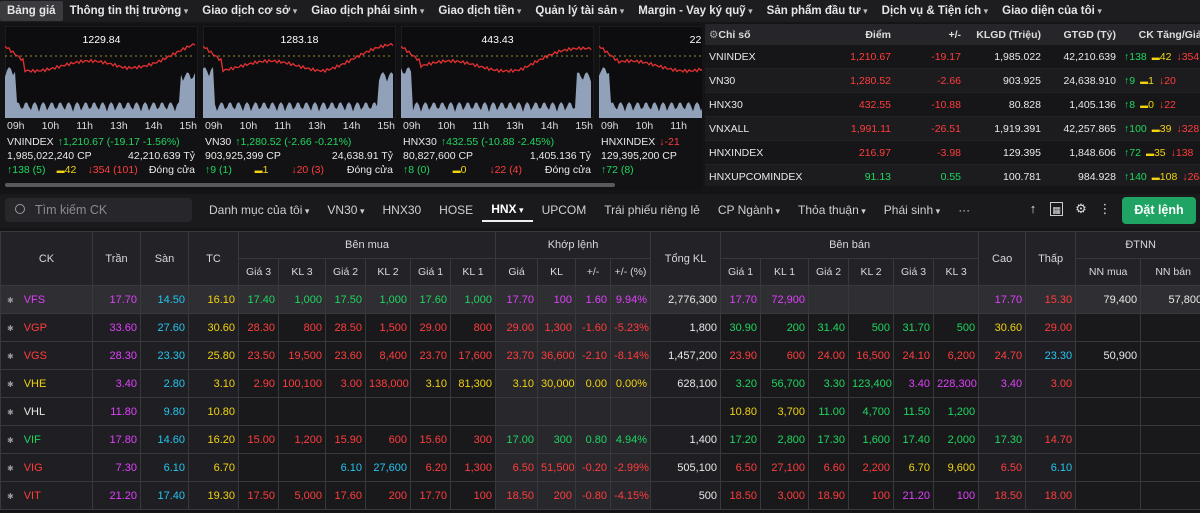 Image resolution: width=1200 pixels, height=513 pixels. What do you see at coordinates (1082, 34) in the screenshot?
I see `header-cell: GTGD (Tỷ)` at bounding box center [1082, 34].